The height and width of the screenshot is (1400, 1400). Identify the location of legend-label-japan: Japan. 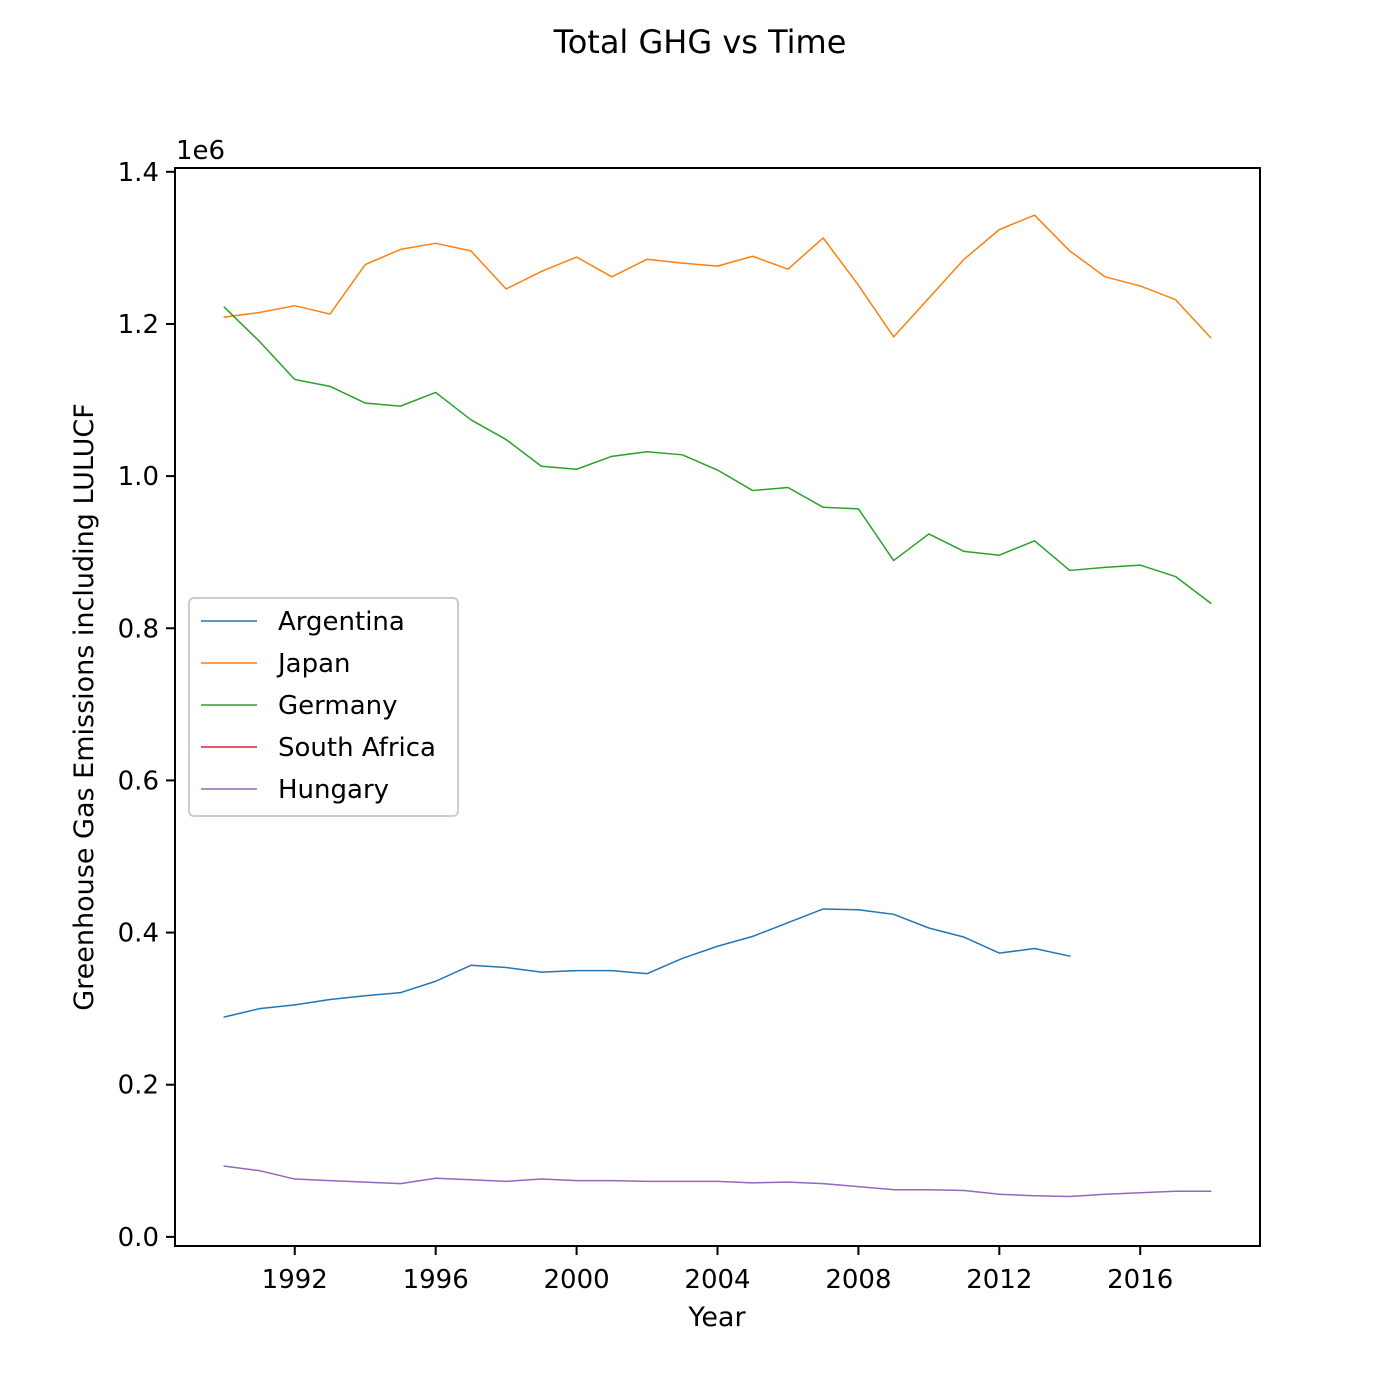
(313, 664).